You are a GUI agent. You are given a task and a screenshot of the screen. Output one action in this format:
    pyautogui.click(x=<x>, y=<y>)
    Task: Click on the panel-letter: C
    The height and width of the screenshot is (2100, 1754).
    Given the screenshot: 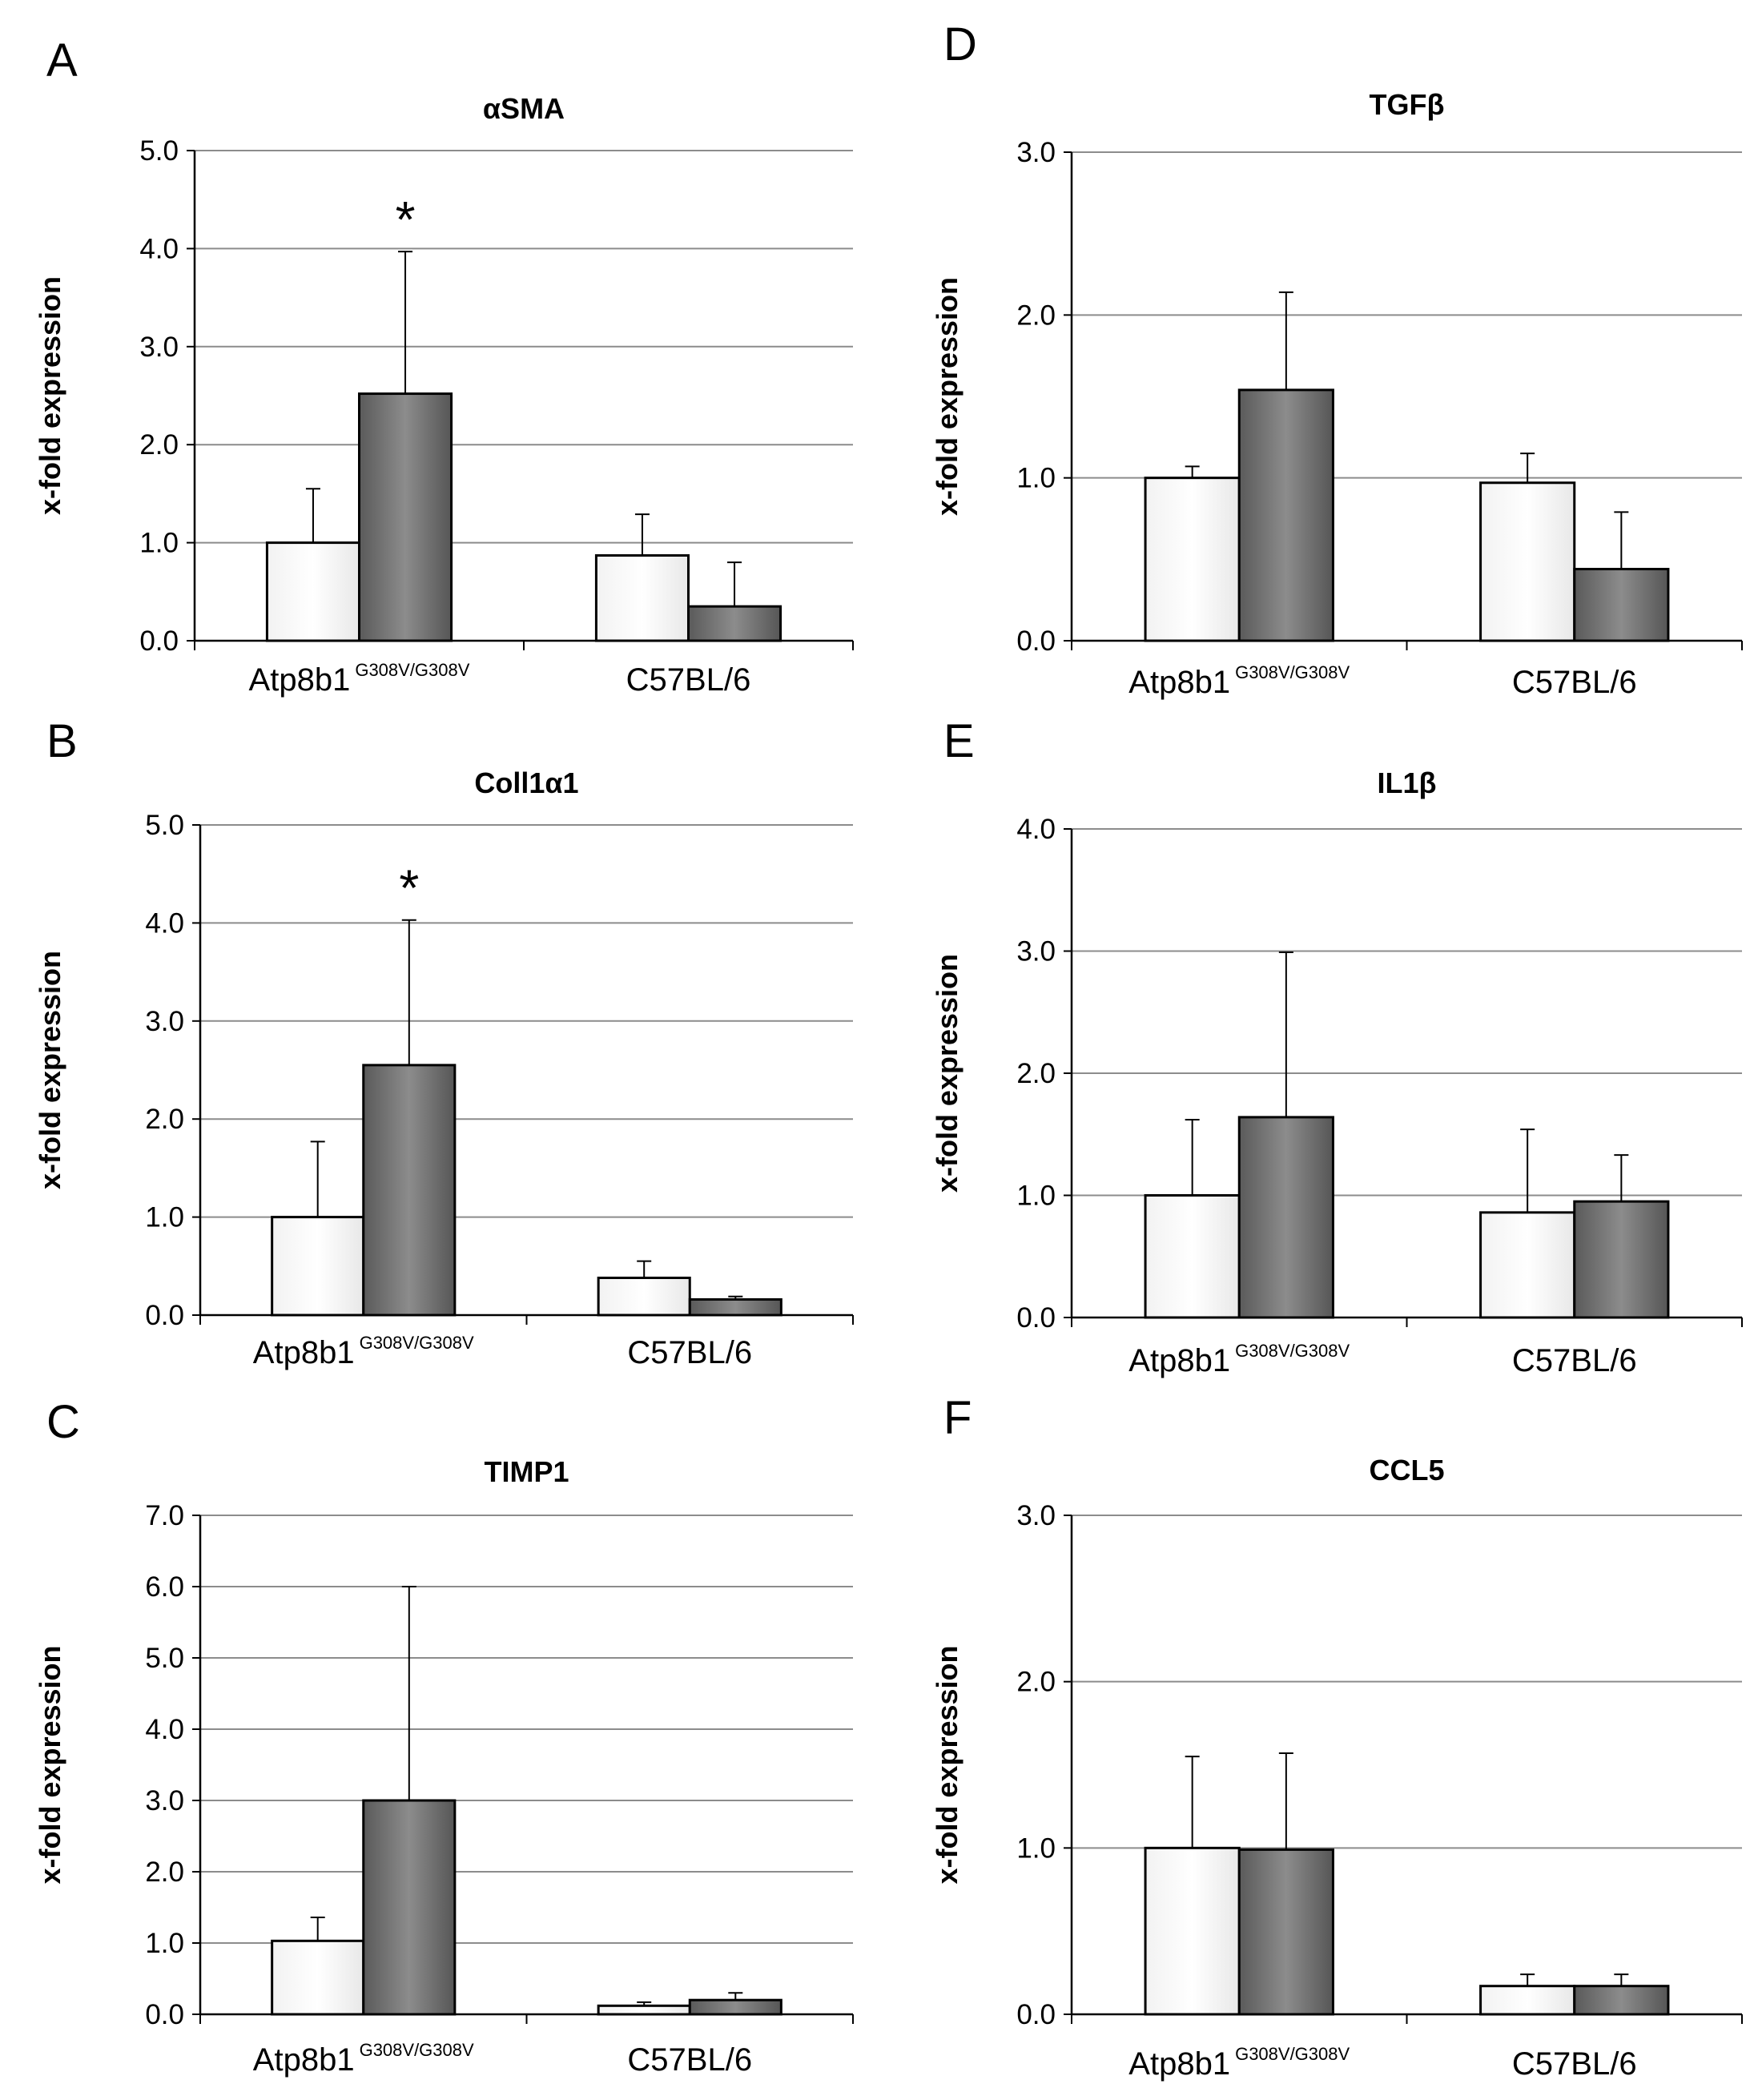 What is the action you would take?
    pyautogui.click(x=63, y=1422)
    